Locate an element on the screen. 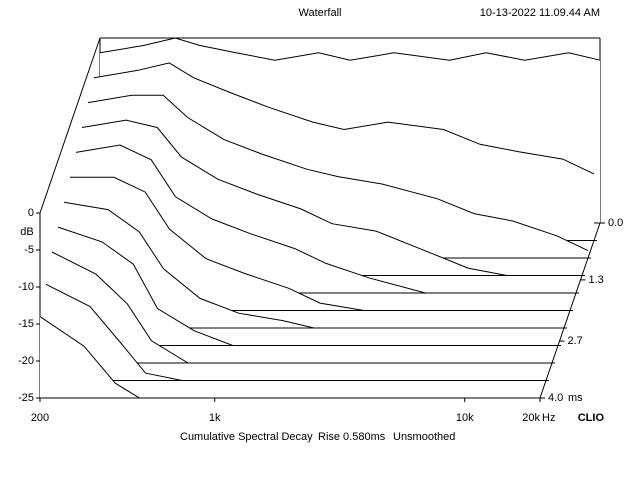 The width and height of the screenshot is (640, 480). y-tick-label: 0 is located at coordinates (31, 213).